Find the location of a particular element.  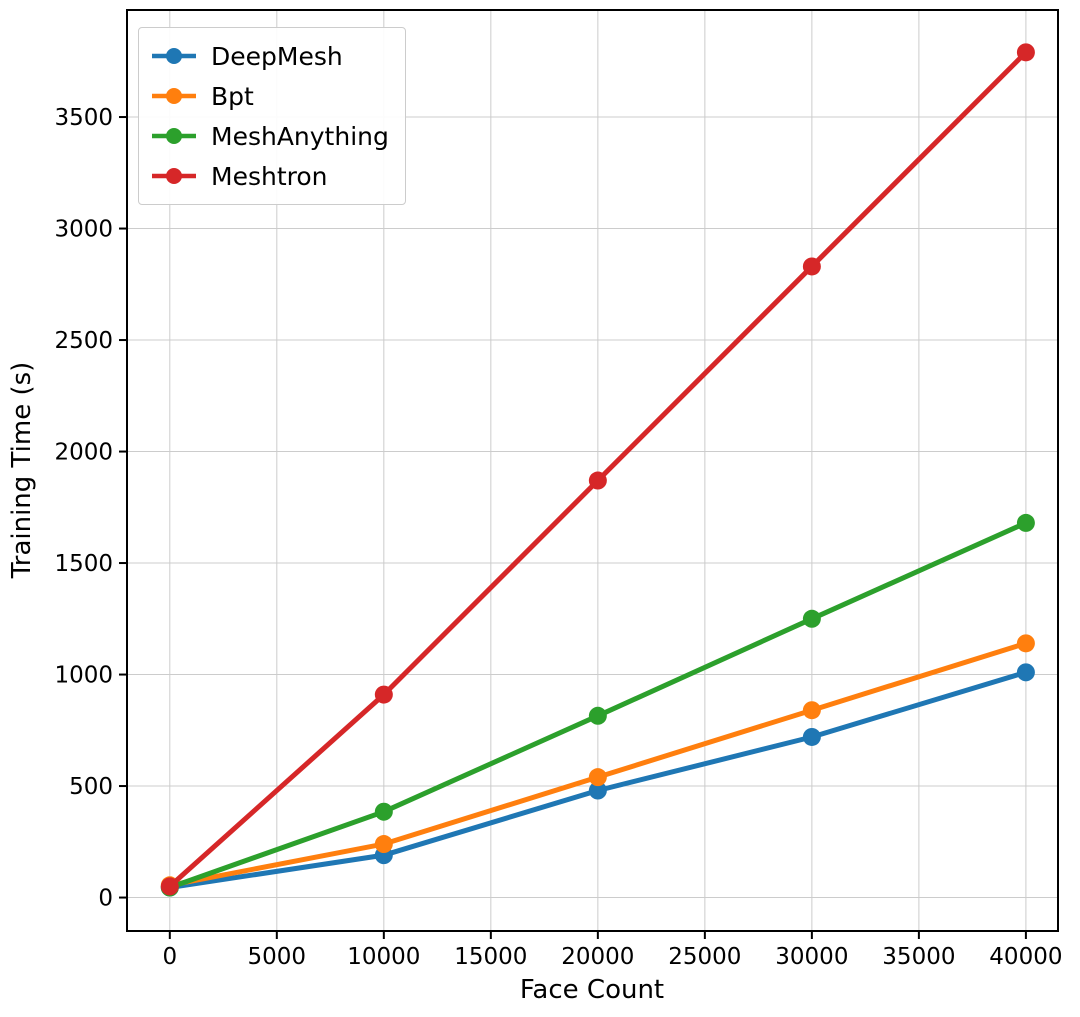

x-tick-label: 5000 is located at coordinates (277, 957).